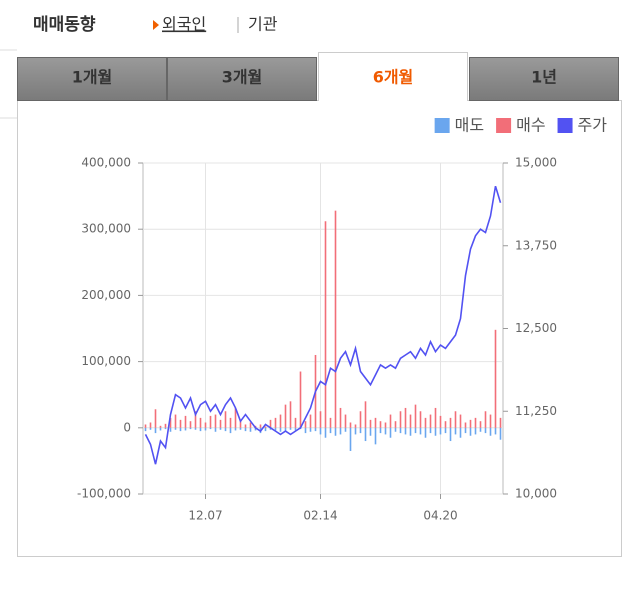  I want to click on period-tab-label: 1개월, so click(92, 77).